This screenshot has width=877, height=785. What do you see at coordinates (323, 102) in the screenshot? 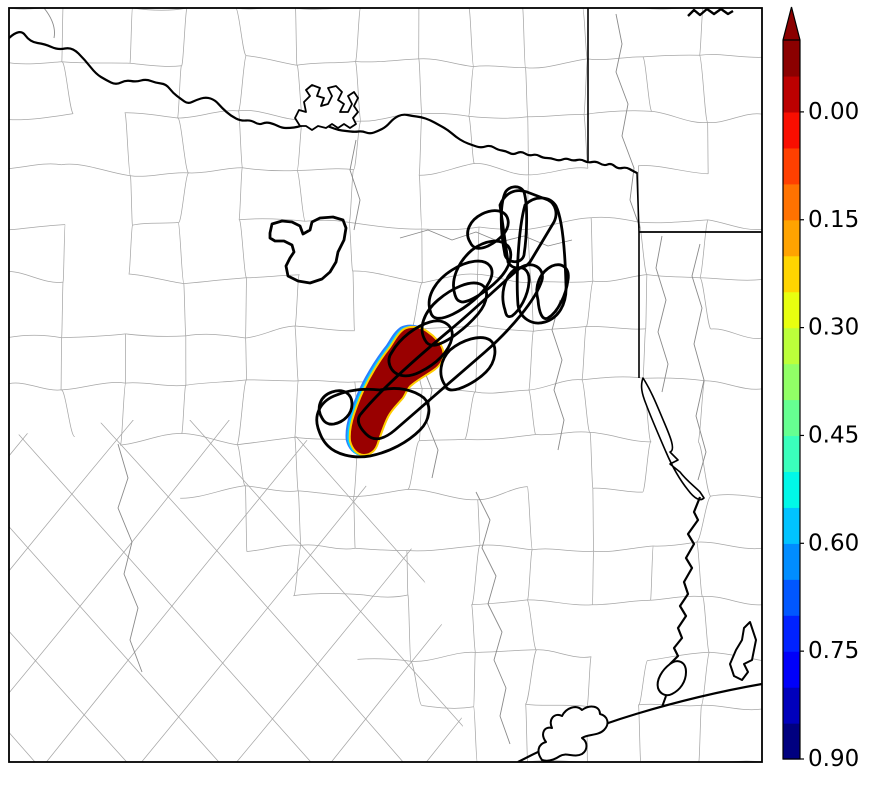
I see `red-river` at bounding box center [323, 102].